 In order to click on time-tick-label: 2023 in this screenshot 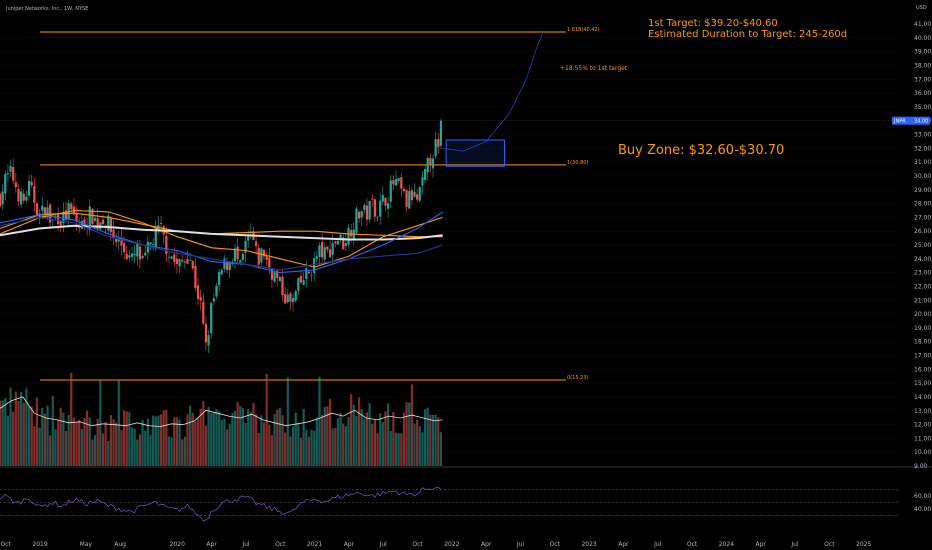, I will do `click(588, 544)`.